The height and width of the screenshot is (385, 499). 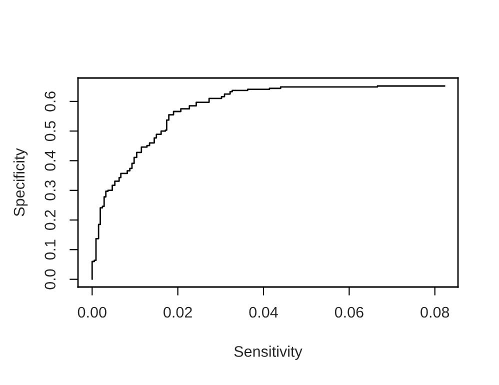 What do you see at coordinates (349, 312) in the screenshot?
I see `x-tick-label: 0.06` at bounding box center [349, 312].